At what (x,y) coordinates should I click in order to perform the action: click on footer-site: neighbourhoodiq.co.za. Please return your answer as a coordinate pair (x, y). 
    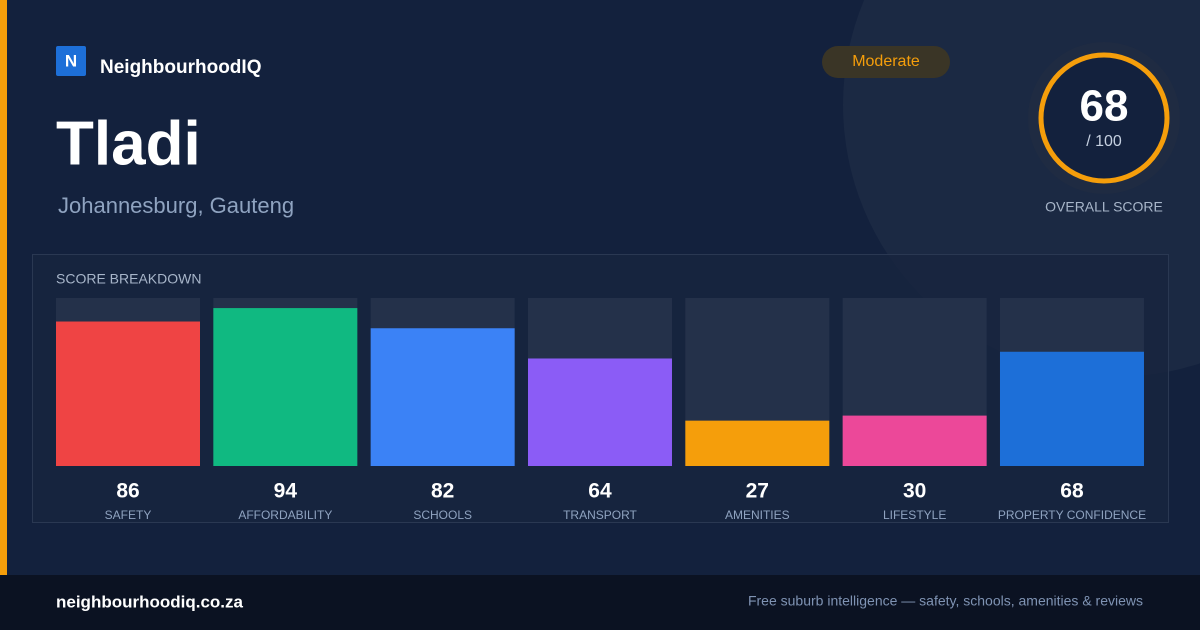
    Looking at the image, I should click on (150, 601).